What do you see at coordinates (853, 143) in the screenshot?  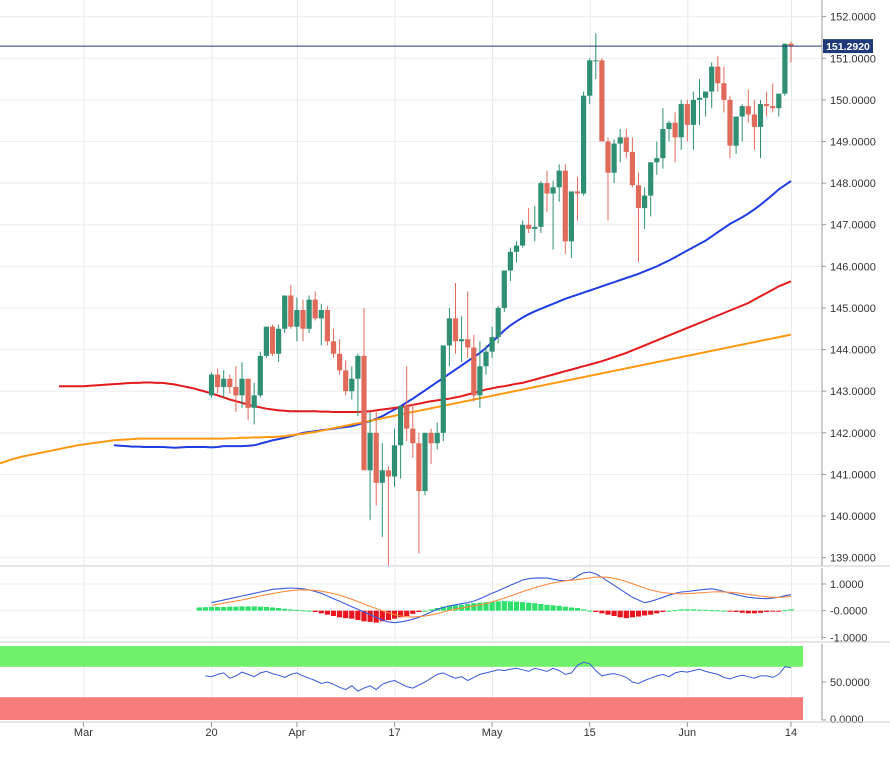 I see `price-tick-label: 149.0000` at bounding box center [853, 143].